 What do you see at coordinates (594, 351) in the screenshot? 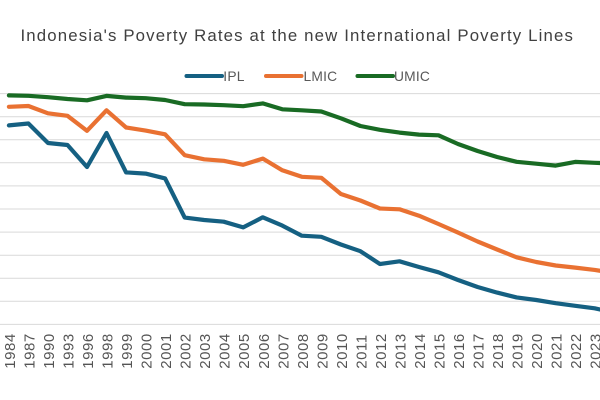
I see `svg-text: 2023` at bounding box center [594, 351].